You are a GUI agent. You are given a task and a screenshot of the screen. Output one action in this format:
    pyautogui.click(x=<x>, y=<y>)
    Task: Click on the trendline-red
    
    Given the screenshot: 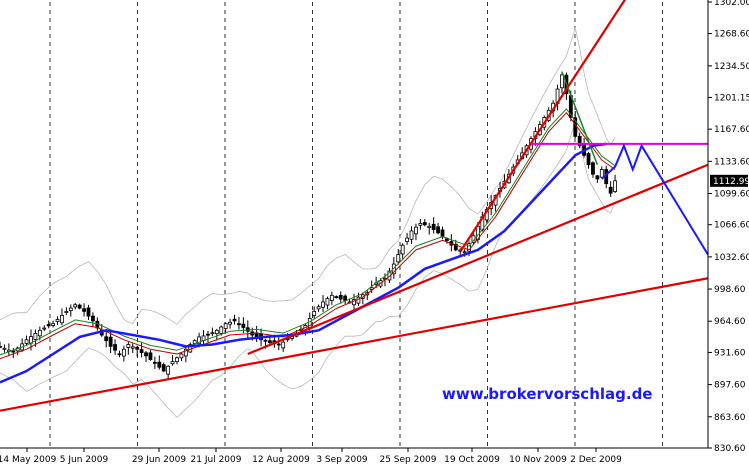 What is the action you would take?
    pyautogui.click(x=543, y=126)
    